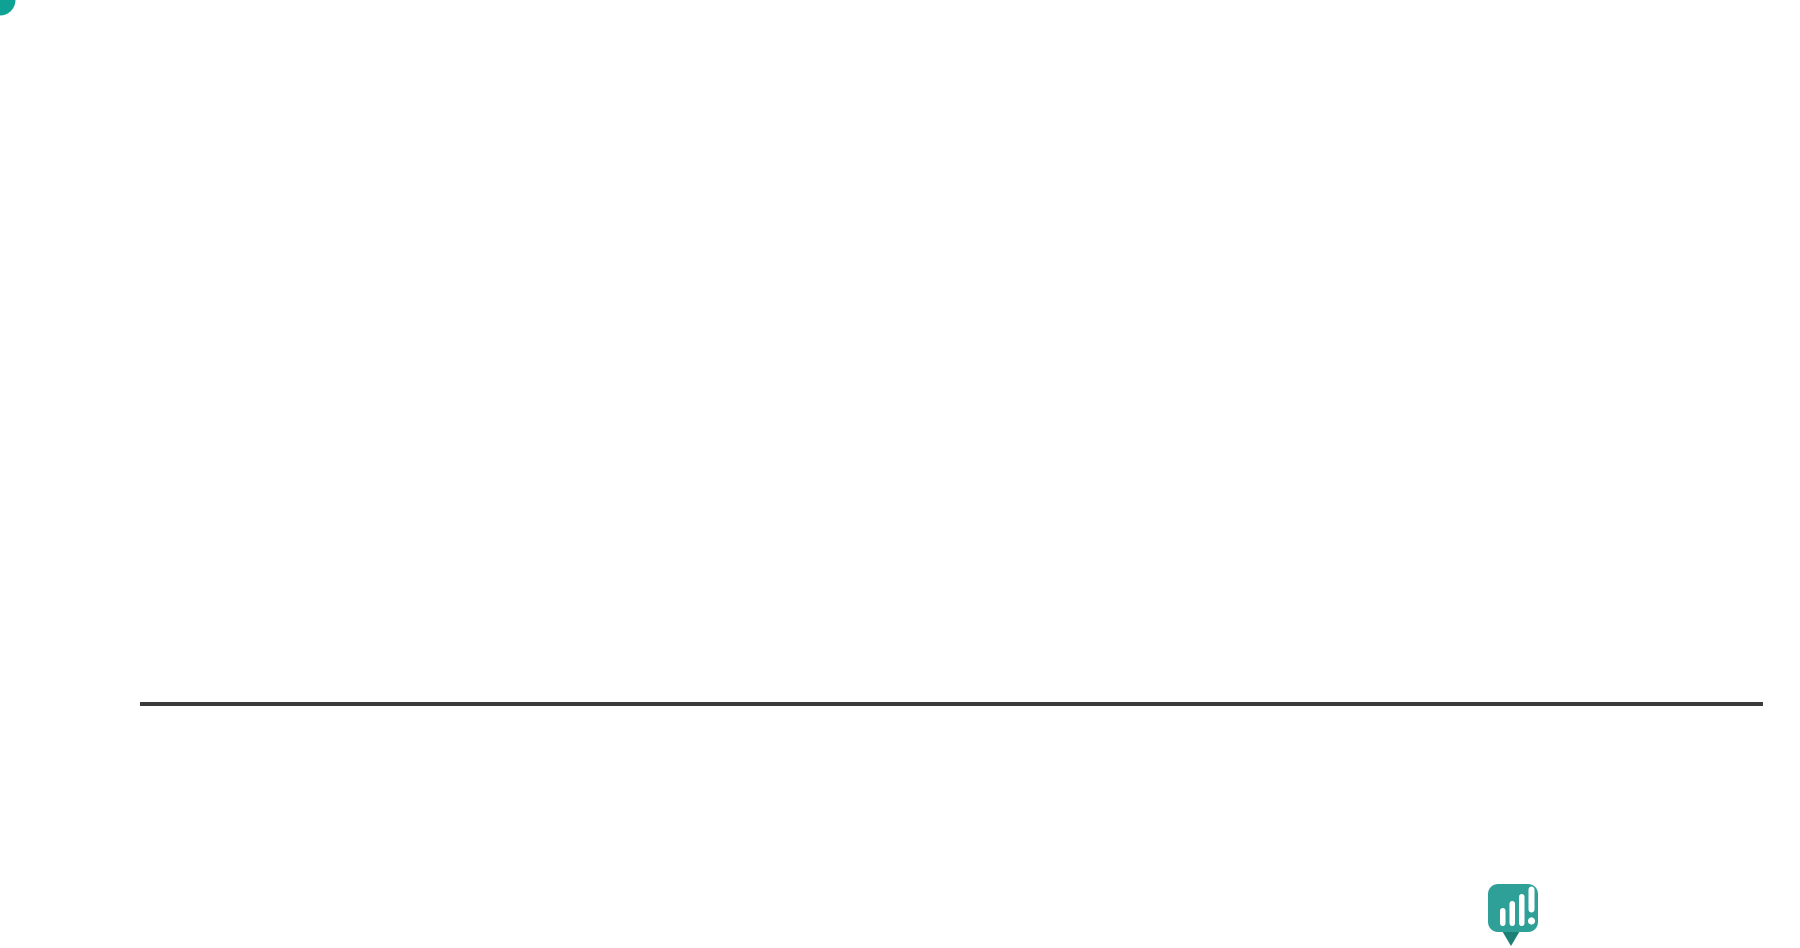 The height and width of the screenshot is (948, 1800). I want to click on logo-exclamation-dot, so click(1531, 921).